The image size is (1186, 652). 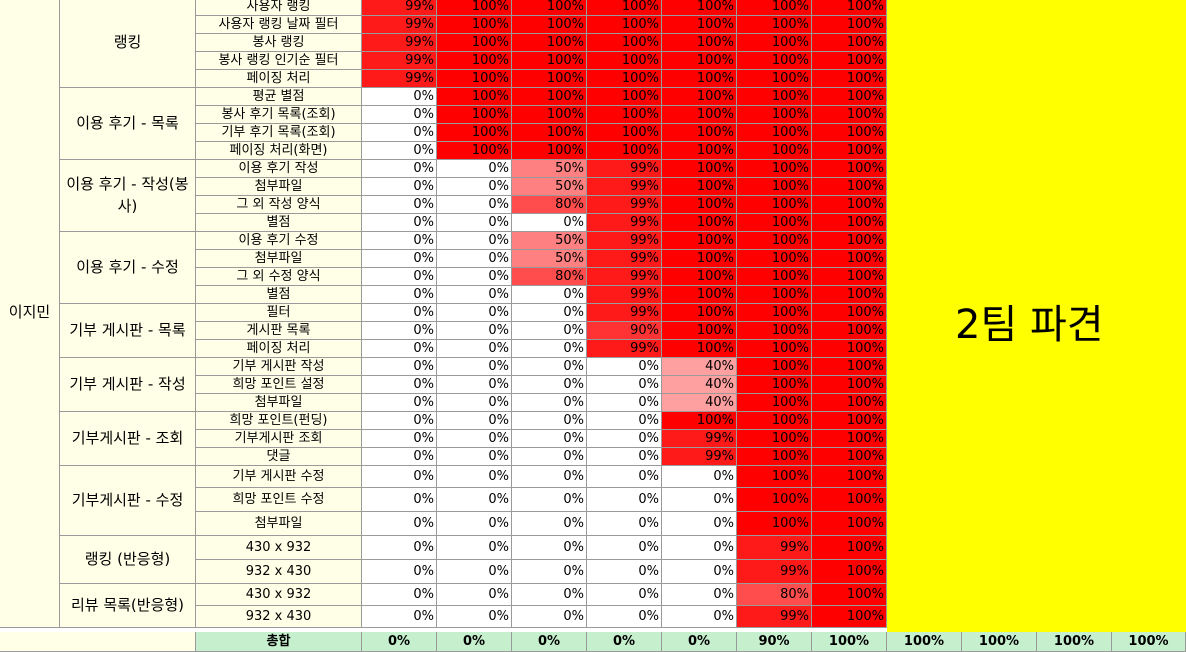 I want to click on group-cell: 이용 후기 - 작성(봉사), so click(x=128, y=196).